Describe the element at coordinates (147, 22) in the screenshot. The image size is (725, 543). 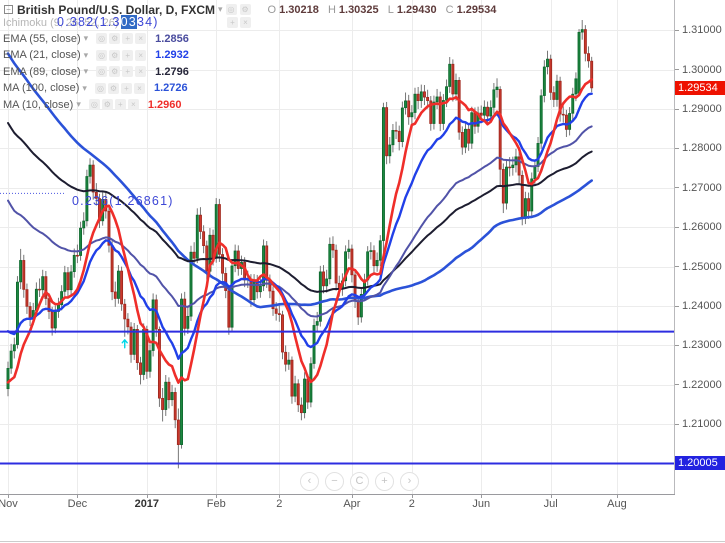
I see `fib-0382-tail: 34)` at that location.